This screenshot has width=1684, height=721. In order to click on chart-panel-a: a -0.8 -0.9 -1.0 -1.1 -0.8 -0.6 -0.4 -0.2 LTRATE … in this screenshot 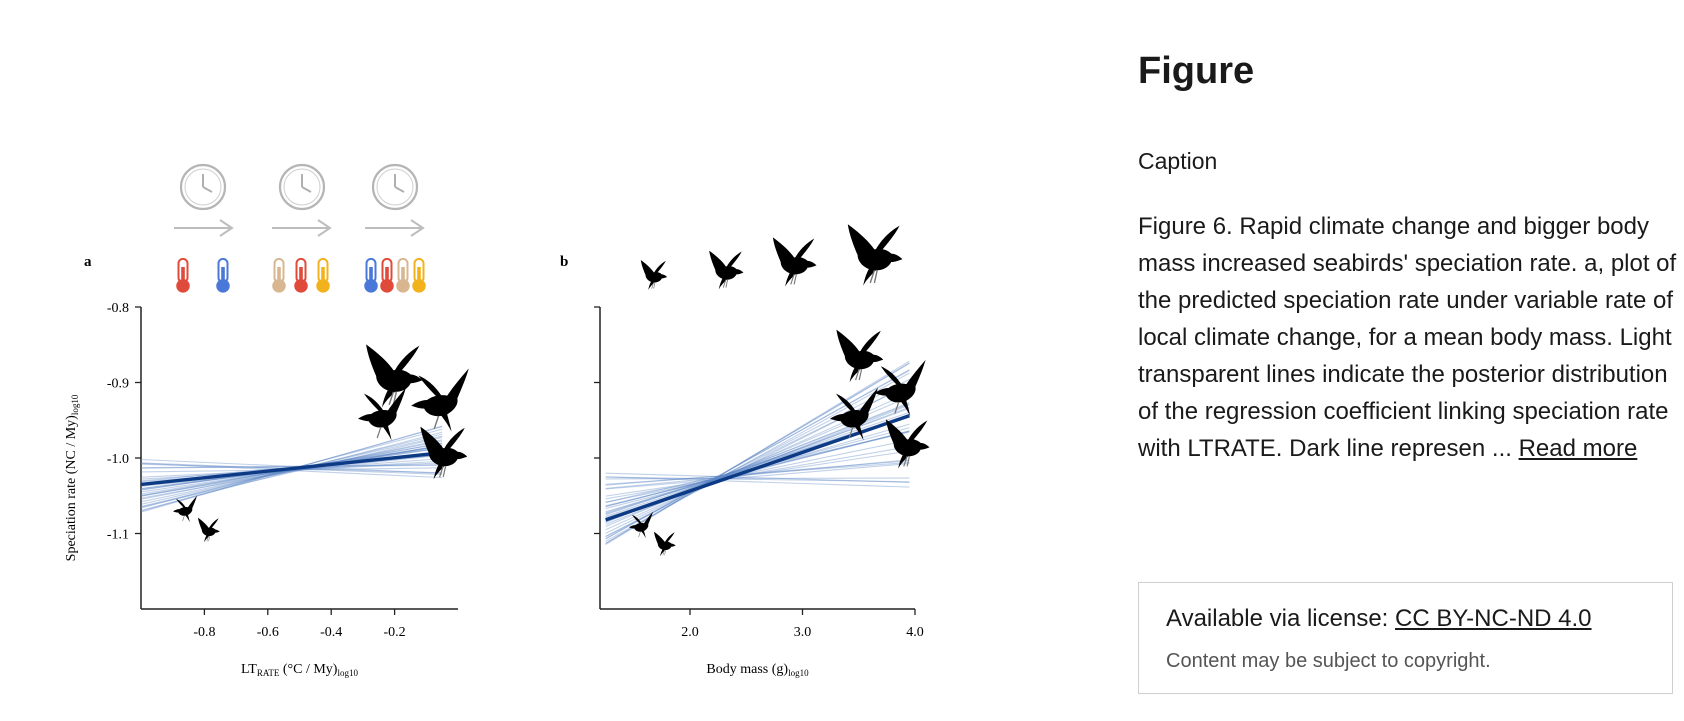, I will do `click(261, 466)`.